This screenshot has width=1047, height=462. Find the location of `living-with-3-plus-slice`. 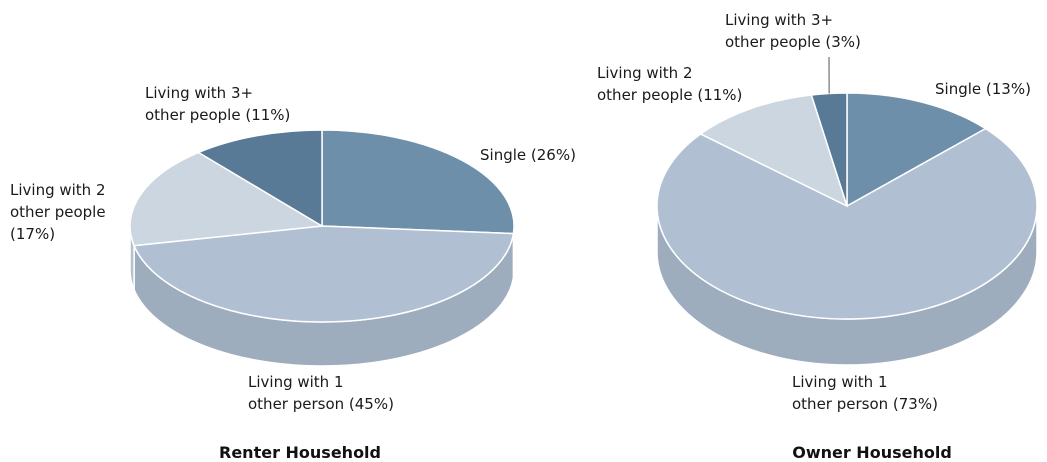

living-with-3-plus-slice is located at coordinates (259, 178).